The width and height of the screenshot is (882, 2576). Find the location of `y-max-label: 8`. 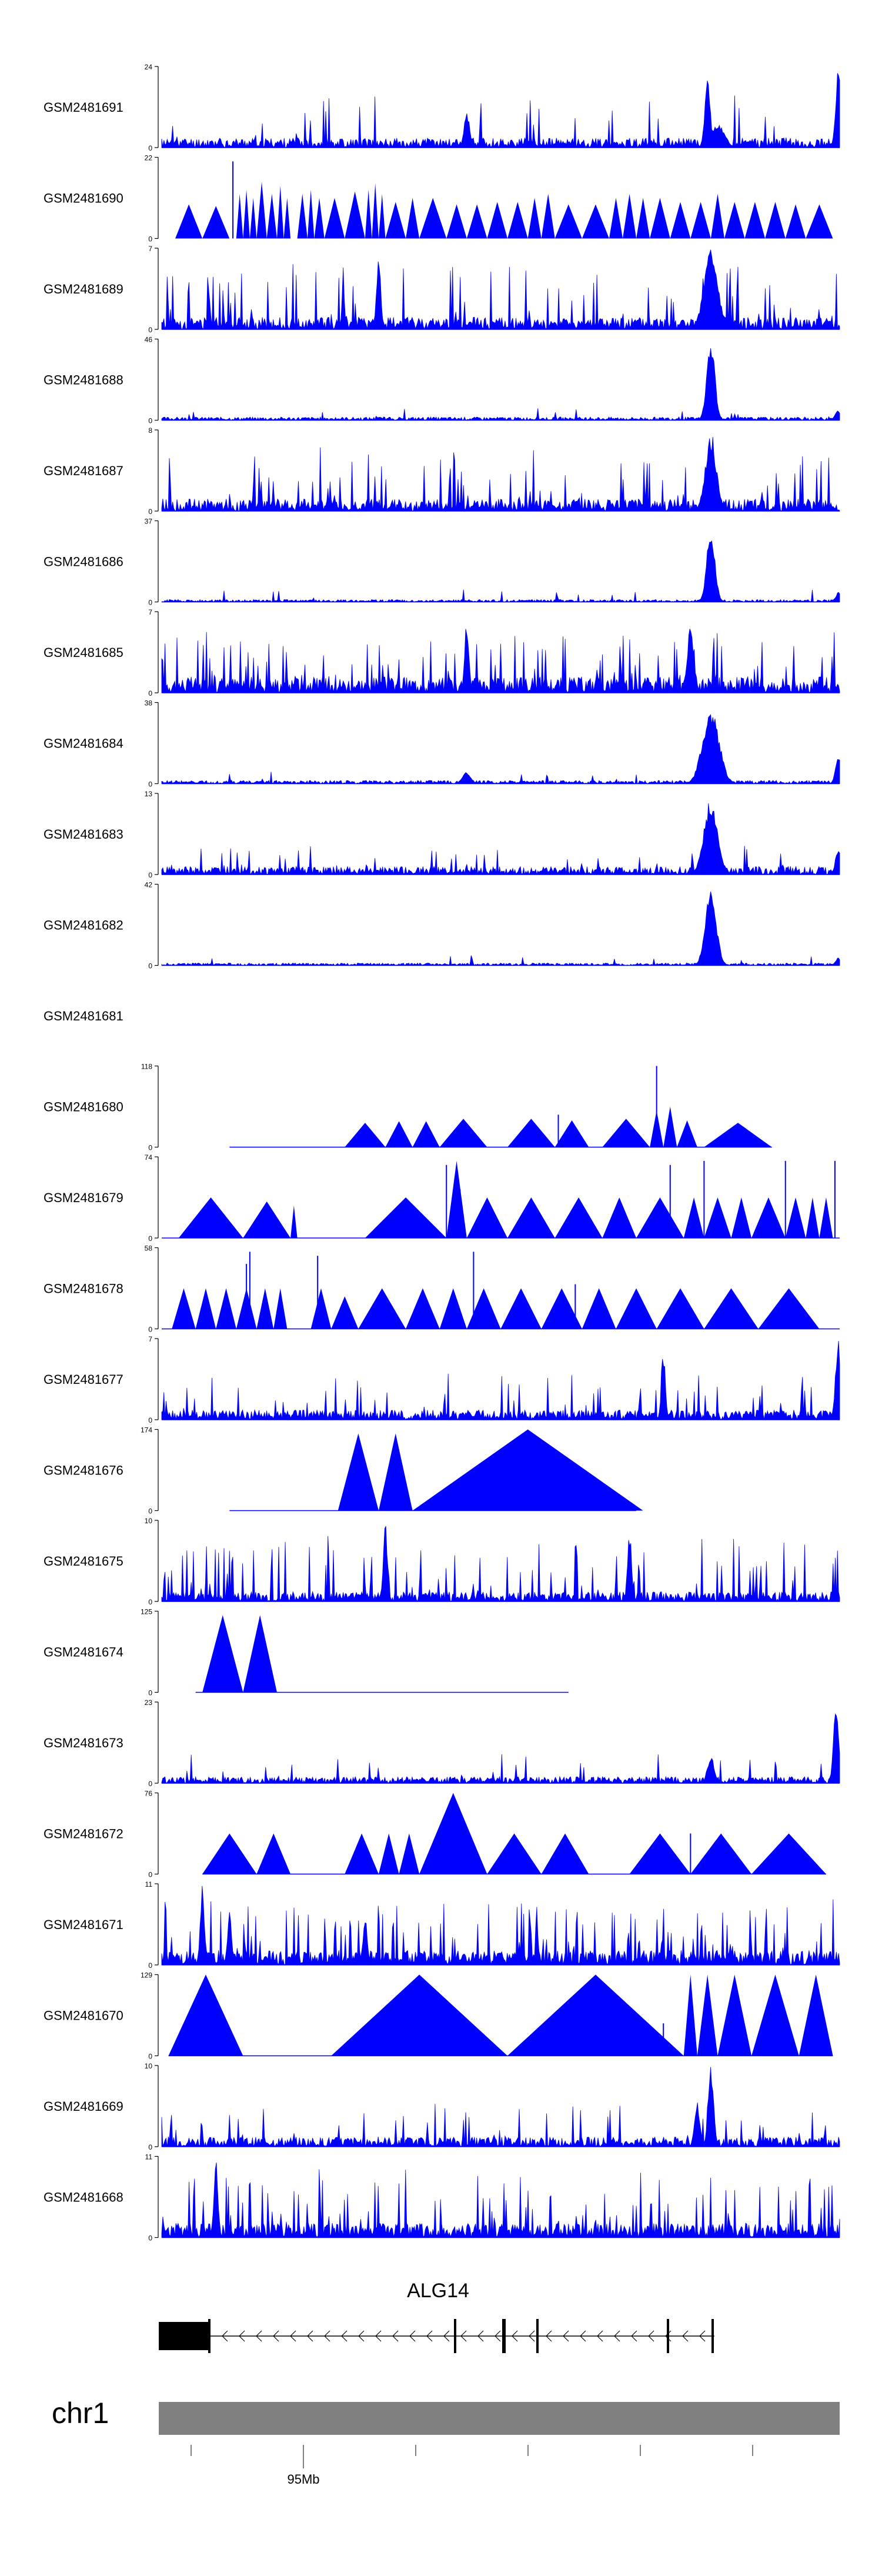

y-max-label: 8 is located at coordinates (150, 430).